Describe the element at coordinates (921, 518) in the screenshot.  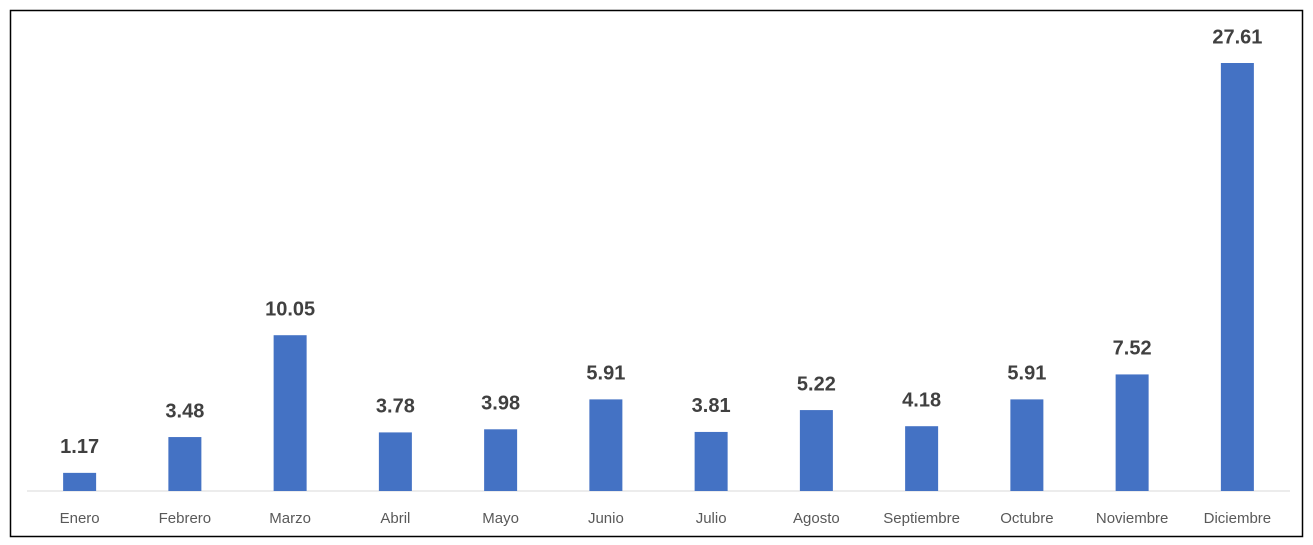
I see `x-tick-label: Septiembre` at that location.